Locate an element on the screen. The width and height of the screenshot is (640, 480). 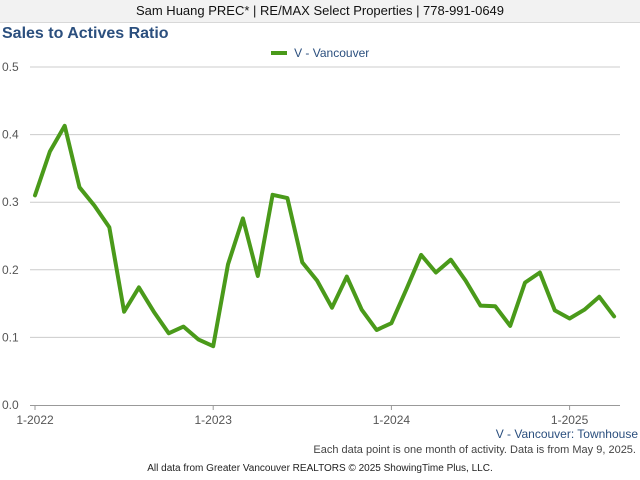
y-tick-label: 0.0 is located at coordinates (10, 405).